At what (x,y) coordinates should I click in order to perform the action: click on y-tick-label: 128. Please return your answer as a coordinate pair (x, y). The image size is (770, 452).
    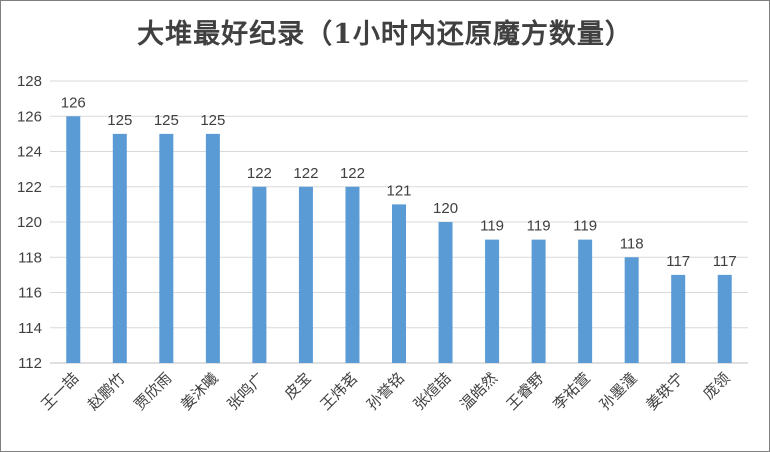
    Looking at the image, I should click on (29, 81).